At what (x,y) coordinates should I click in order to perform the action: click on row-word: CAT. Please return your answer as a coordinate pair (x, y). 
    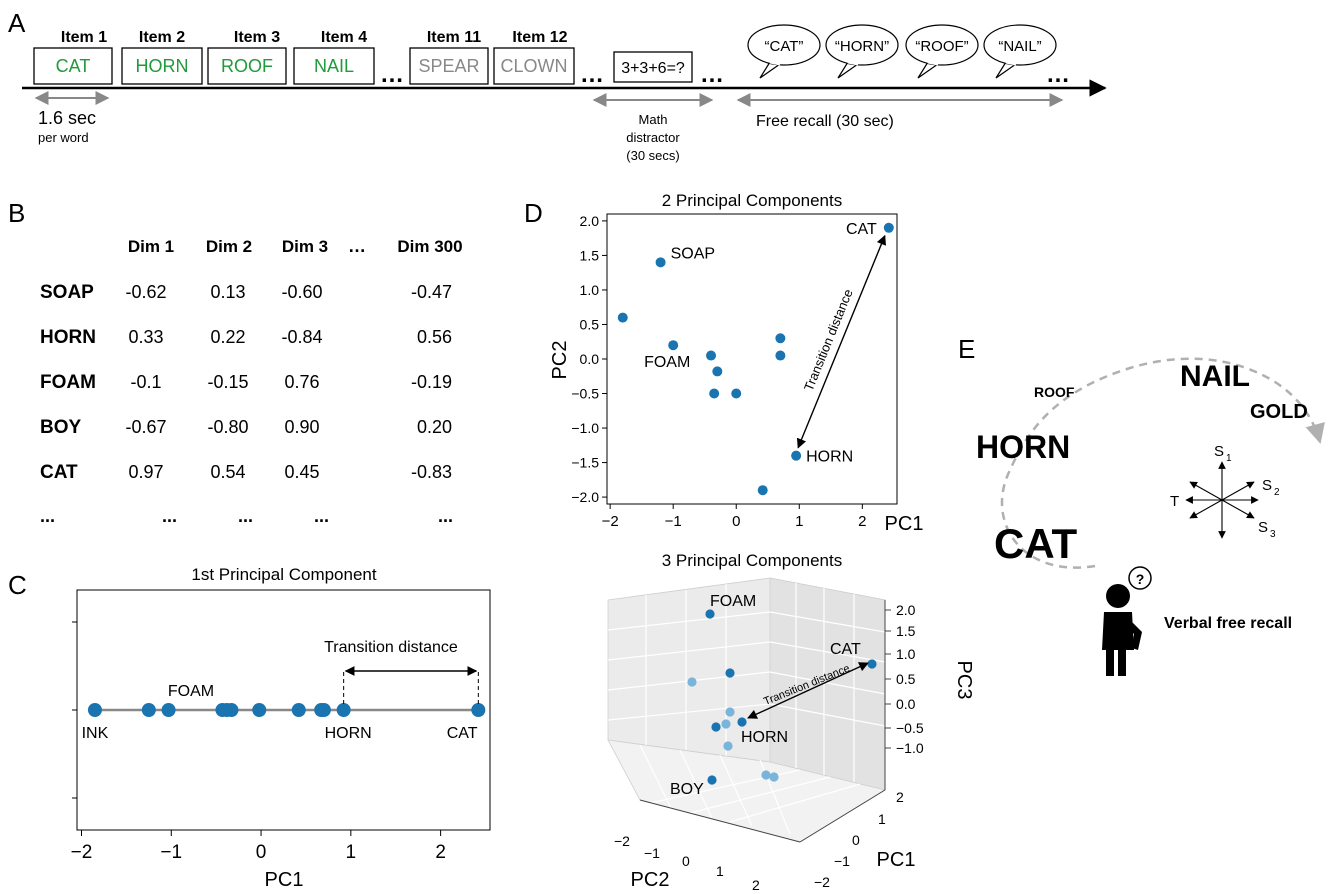
    Looking at the image, I should click on (59, 472).